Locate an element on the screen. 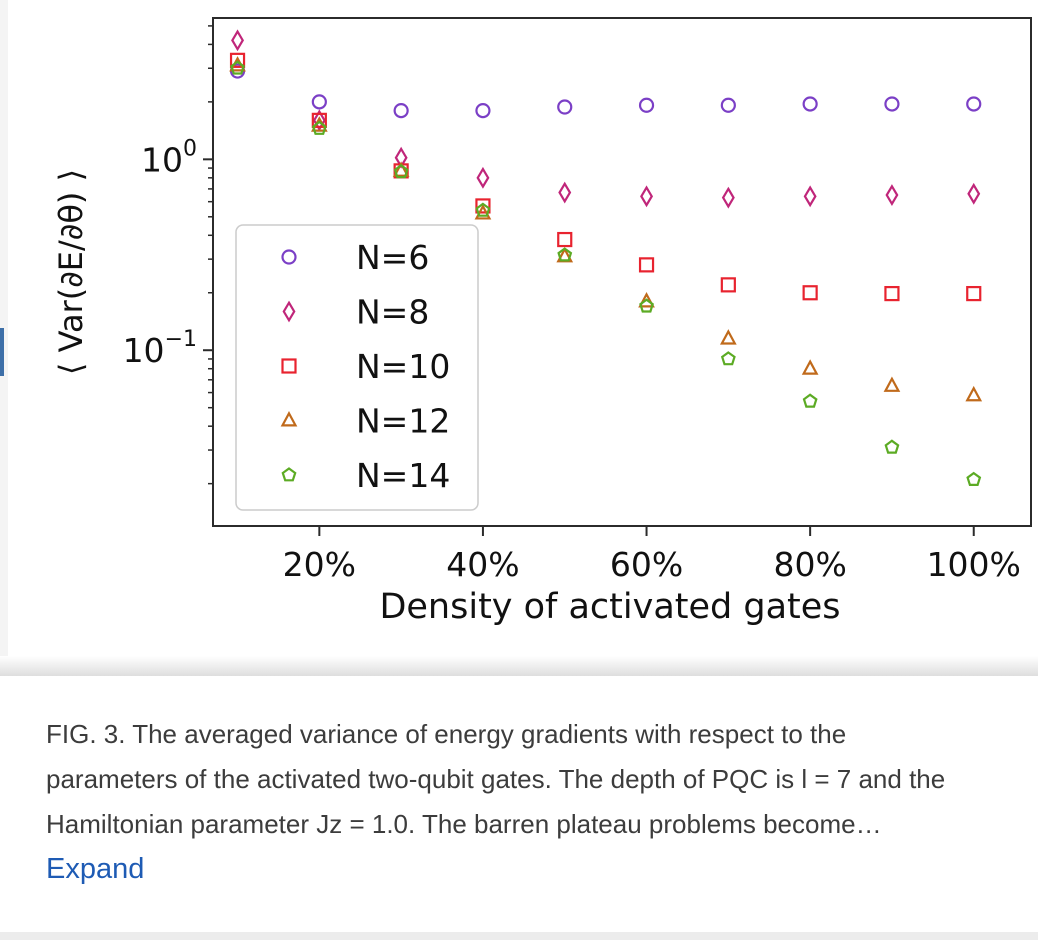 This screenshot has width=1038, height=940. y-minor-ticks is located at coordinates (210, 255).